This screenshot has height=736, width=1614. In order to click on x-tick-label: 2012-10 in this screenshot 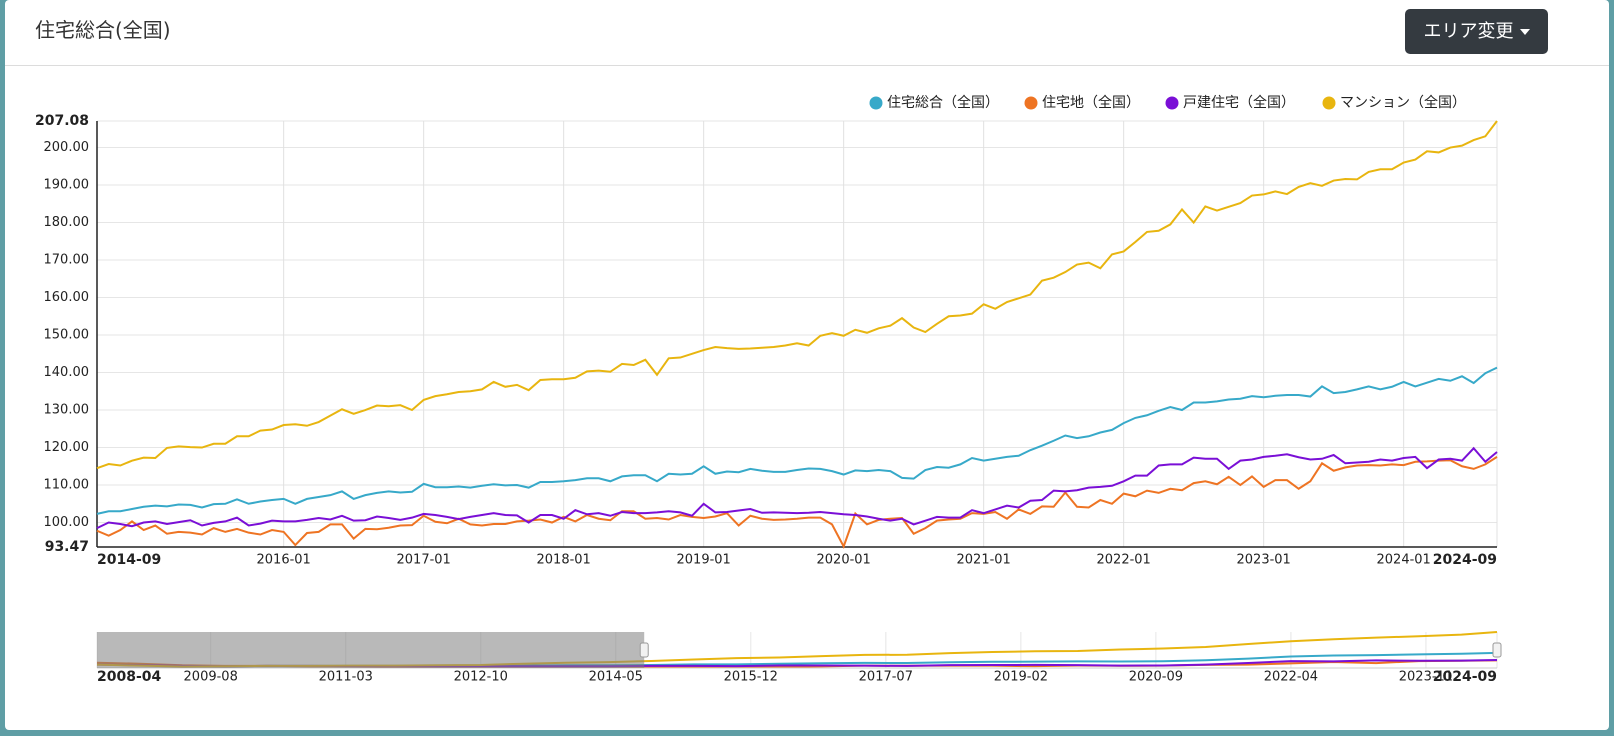, I will do `click(481, 677)`.